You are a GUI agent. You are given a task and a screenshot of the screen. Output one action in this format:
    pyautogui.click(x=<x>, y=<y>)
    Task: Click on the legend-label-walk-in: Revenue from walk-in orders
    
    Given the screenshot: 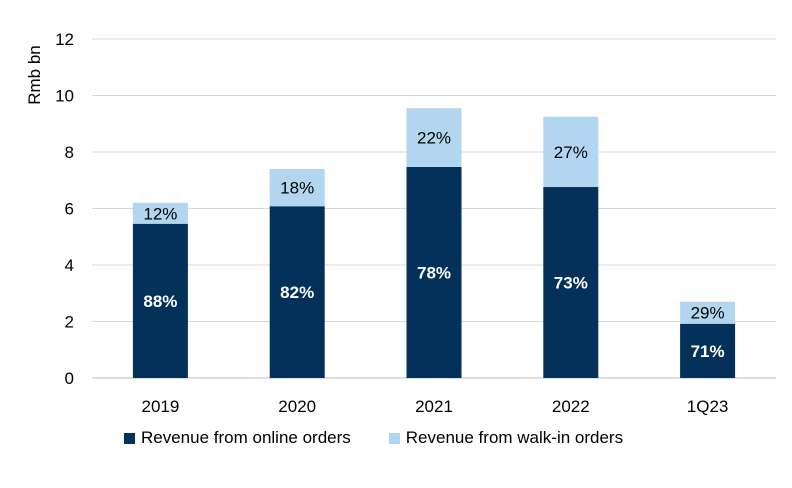 What is the action you would take?
    pyautogui.click(x=514, y=437)
    